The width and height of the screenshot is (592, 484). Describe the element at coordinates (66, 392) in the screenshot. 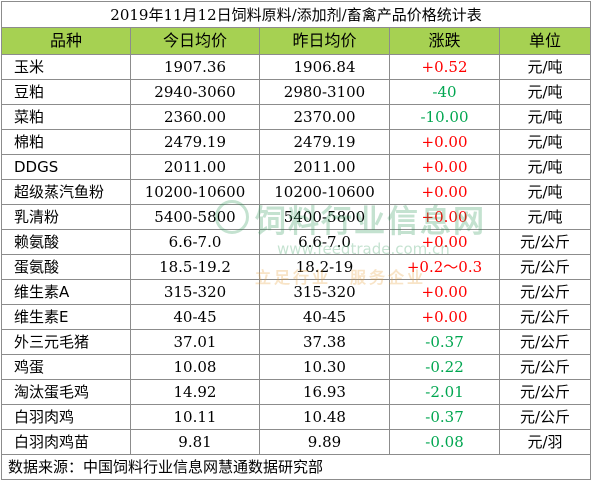

I see `cell-name: 淘汰蛋毛鸡` at that location.